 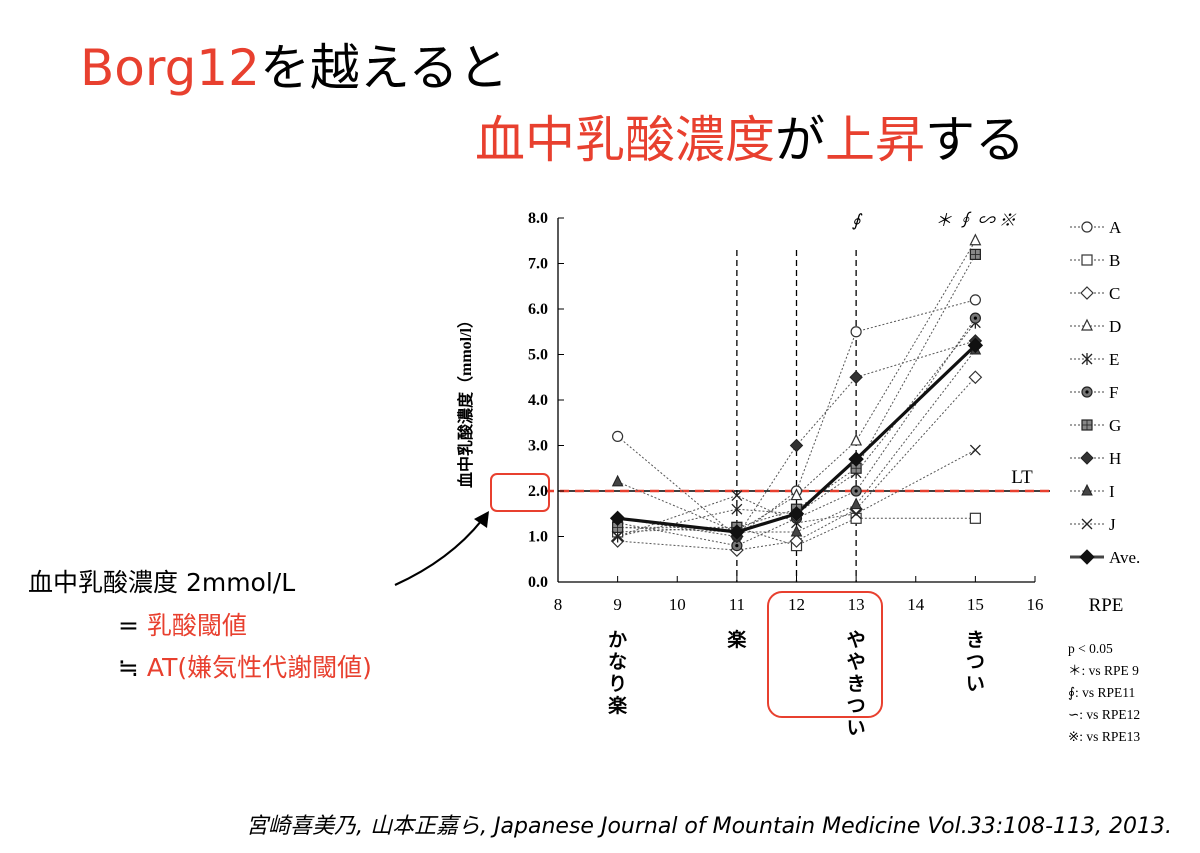 I want to click on legend-label: J, so click(x=1112, y=524).